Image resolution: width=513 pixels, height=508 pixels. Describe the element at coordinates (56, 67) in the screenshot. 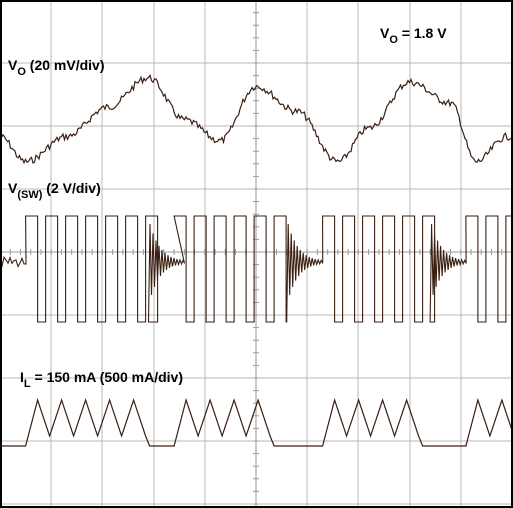

I see `vo-trace-label: VO (20 mV/div)` at that location.